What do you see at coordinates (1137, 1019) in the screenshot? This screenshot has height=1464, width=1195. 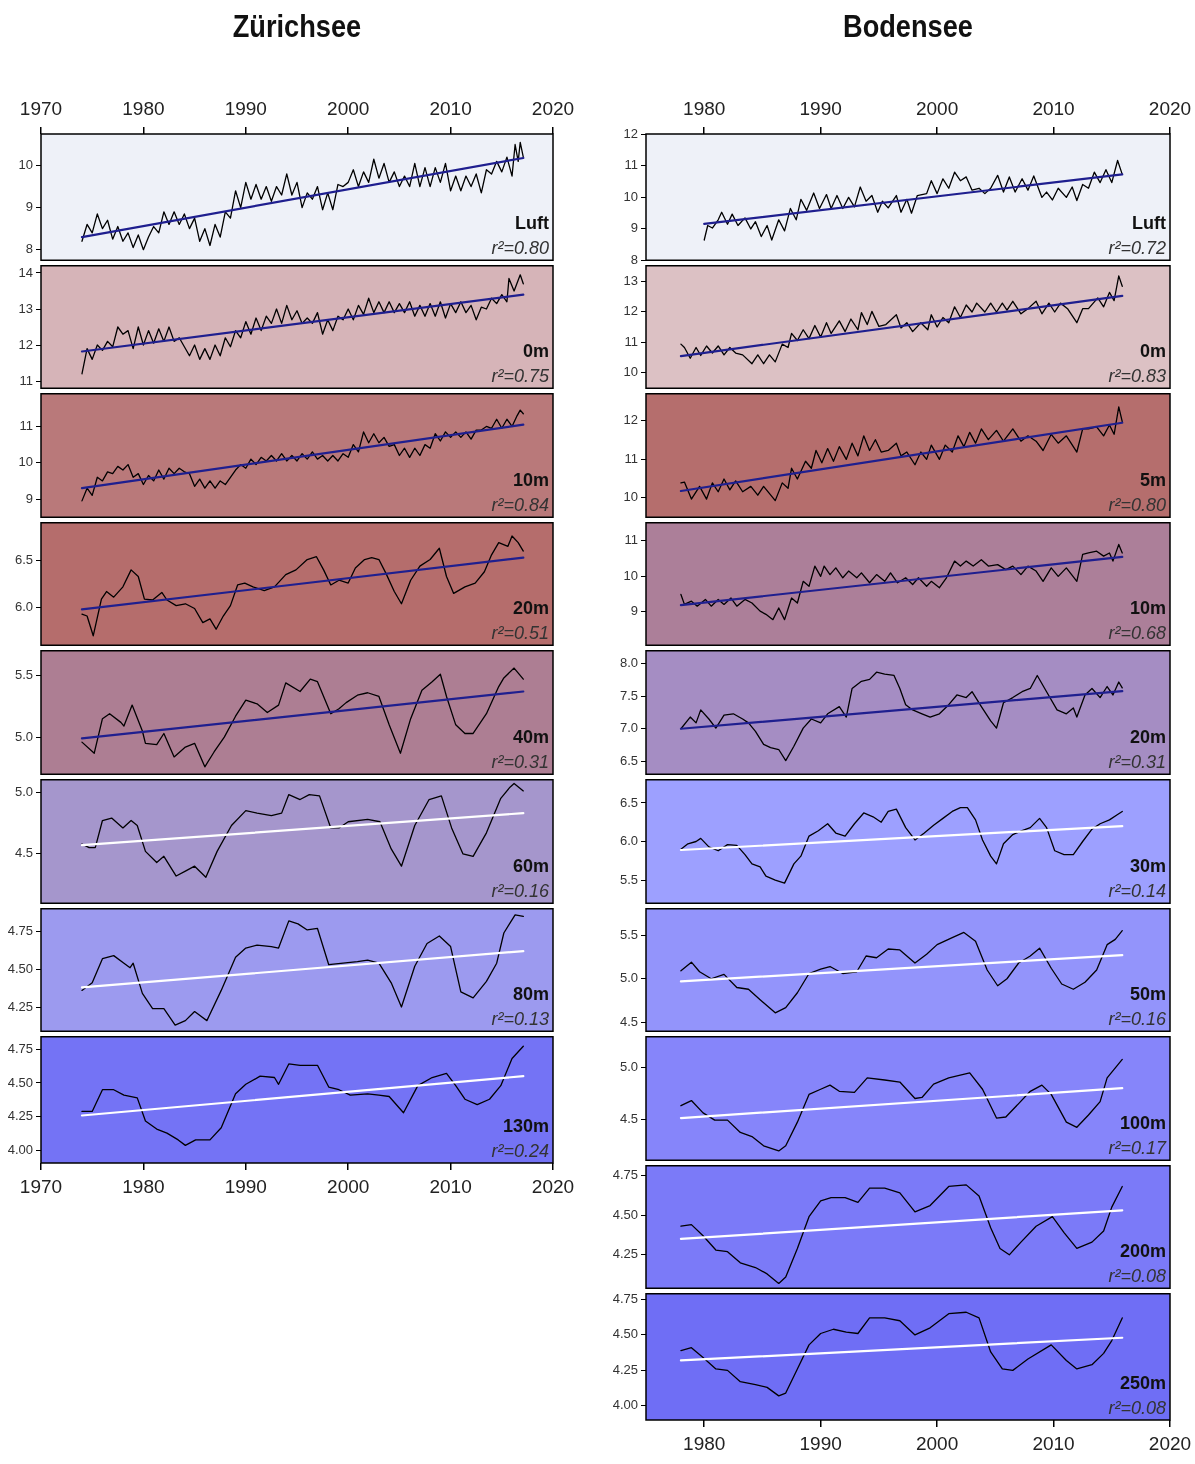 I see `annotation: r²=0.16` at bounding box center [1137, 1019].